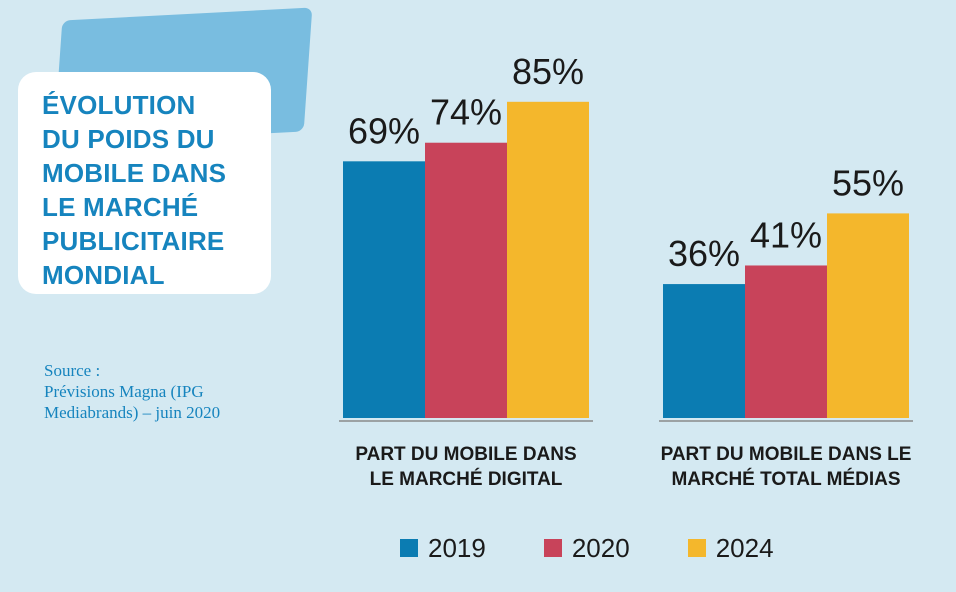  Describe the element at coordinates (134, 173) in the screenshot. I see `title-line: MOBILE DANS` at that location.